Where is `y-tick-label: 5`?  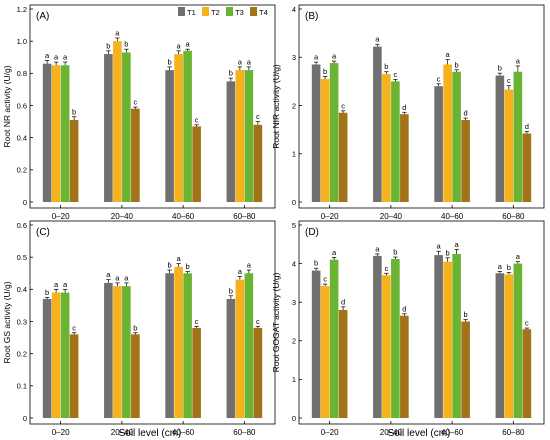 y-tick-label: 5 is located at coordinates (294, 225).